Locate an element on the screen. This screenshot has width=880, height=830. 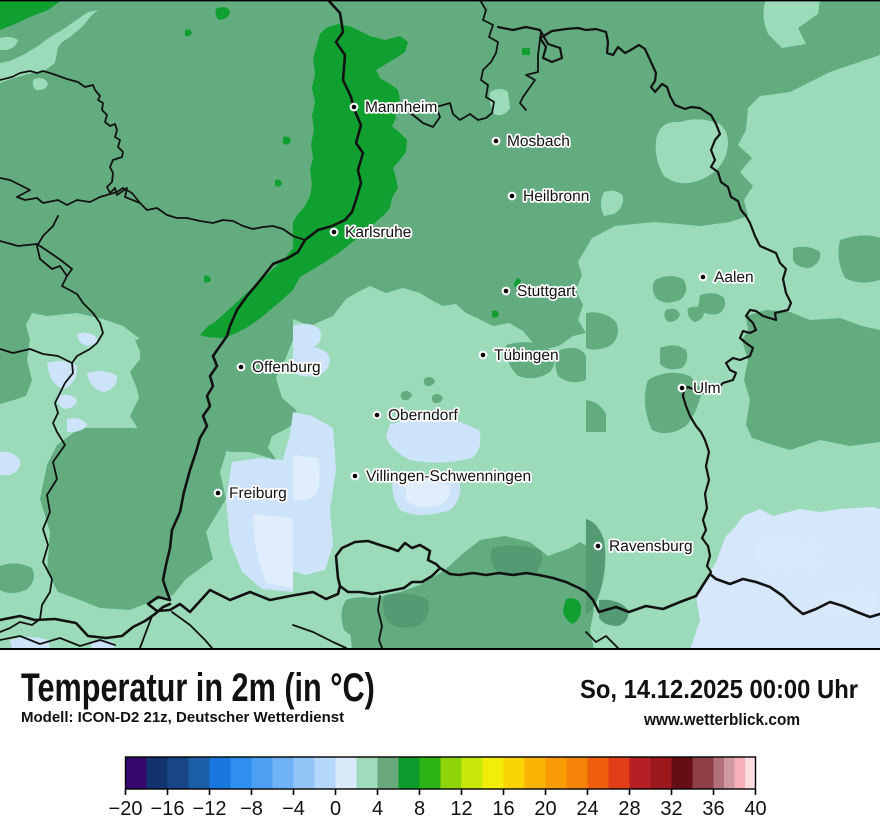
svg-text: 4 is located at coordinates (377, 809).